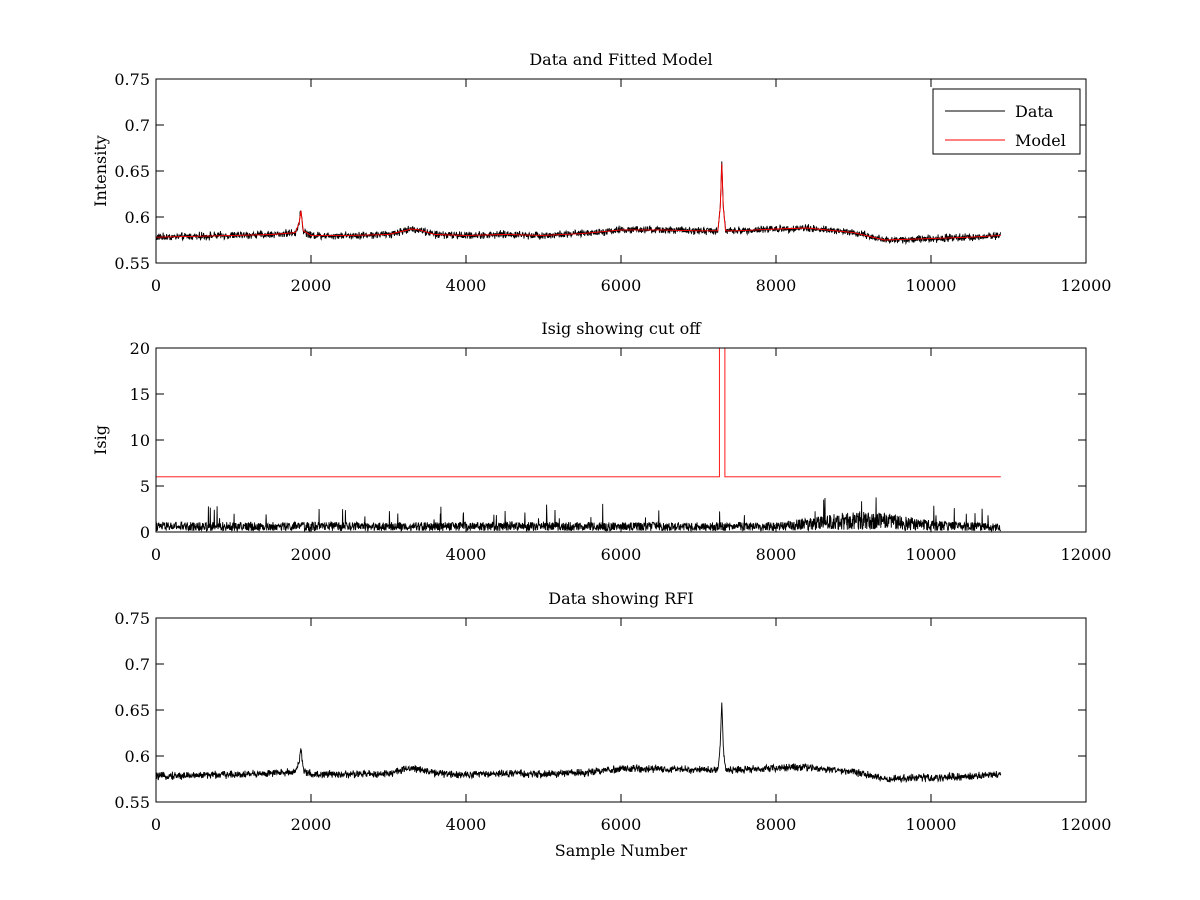 Image resolution: width=1200 pixels, height=900 pixels. I want to click on y-axis-label: Isig, so click(100, 440).